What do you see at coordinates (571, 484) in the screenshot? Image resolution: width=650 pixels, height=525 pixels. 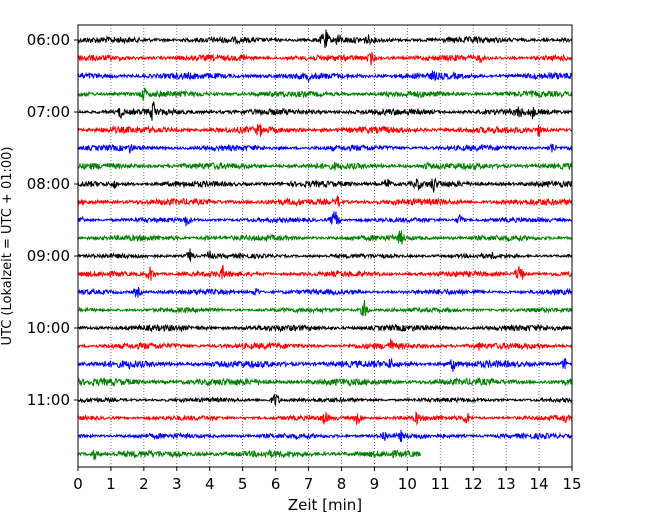 I see `x-tick-label: 15` at bounding box center [571, 484].